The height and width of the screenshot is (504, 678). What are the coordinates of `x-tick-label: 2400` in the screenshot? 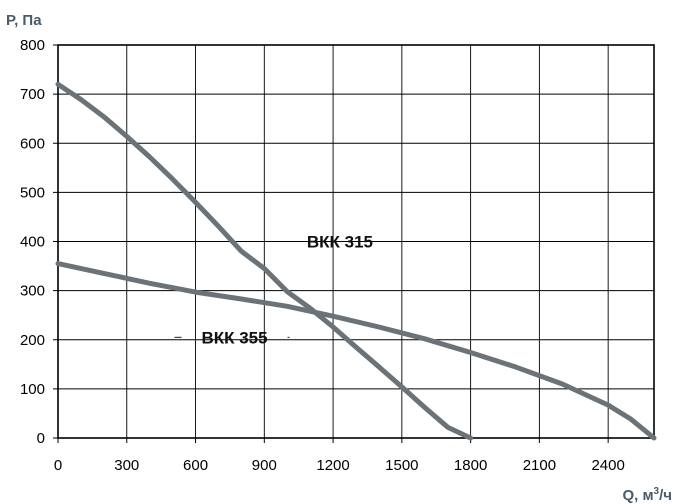 It's located at (607, 465).